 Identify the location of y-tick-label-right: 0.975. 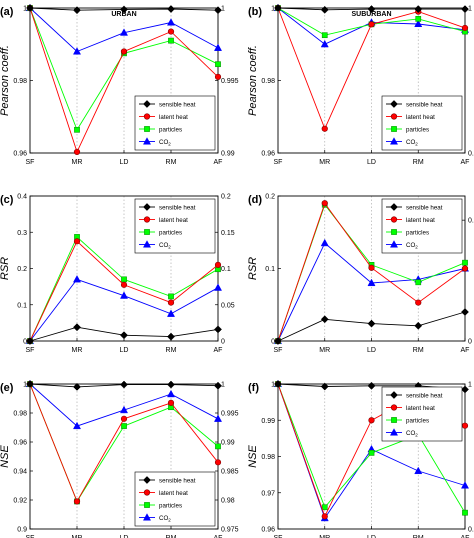
(230, 530).